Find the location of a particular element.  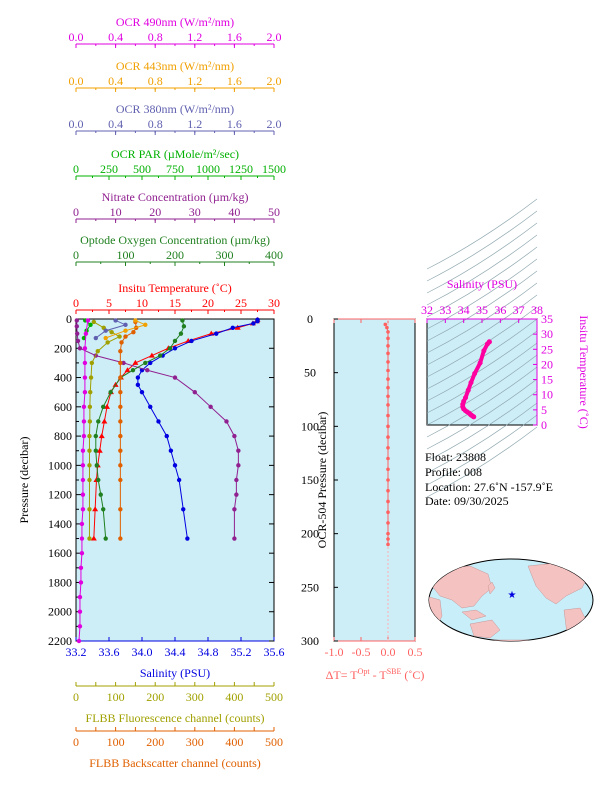

bbp-tick-label: 0 is located at coordinates (76, 742).